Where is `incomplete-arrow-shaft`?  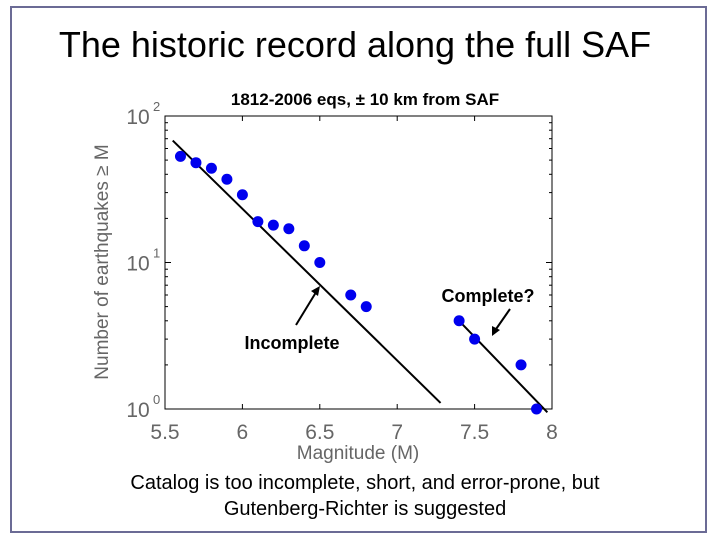
incomplete-arrow-shaft is located at coordinates (307, 307).